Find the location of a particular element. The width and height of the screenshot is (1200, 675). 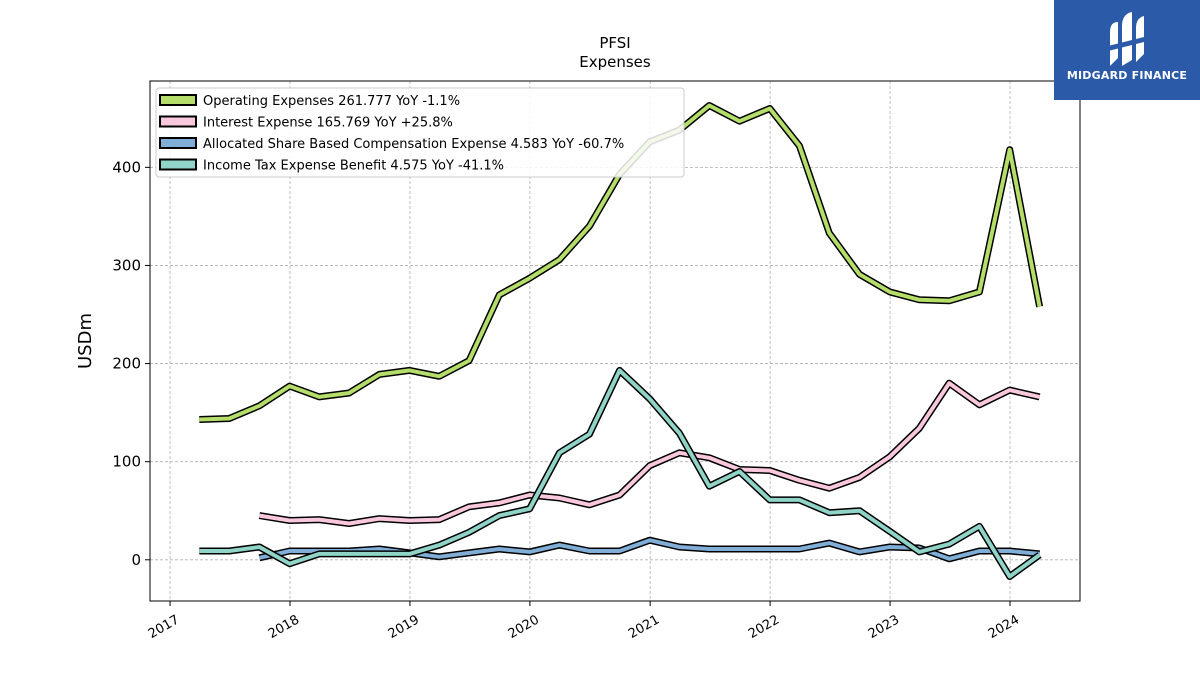

y-tick-label: 300 is located at coordinates (126, 265).